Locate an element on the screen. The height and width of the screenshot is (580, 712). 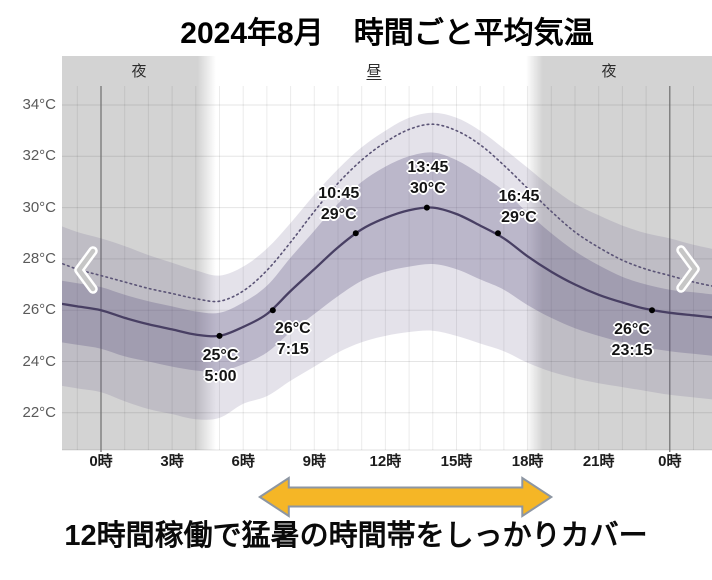
coverage-caption: 12時間稼働で猛暑の時間帯をしっかりカバー is located at coordinates (356, 536).